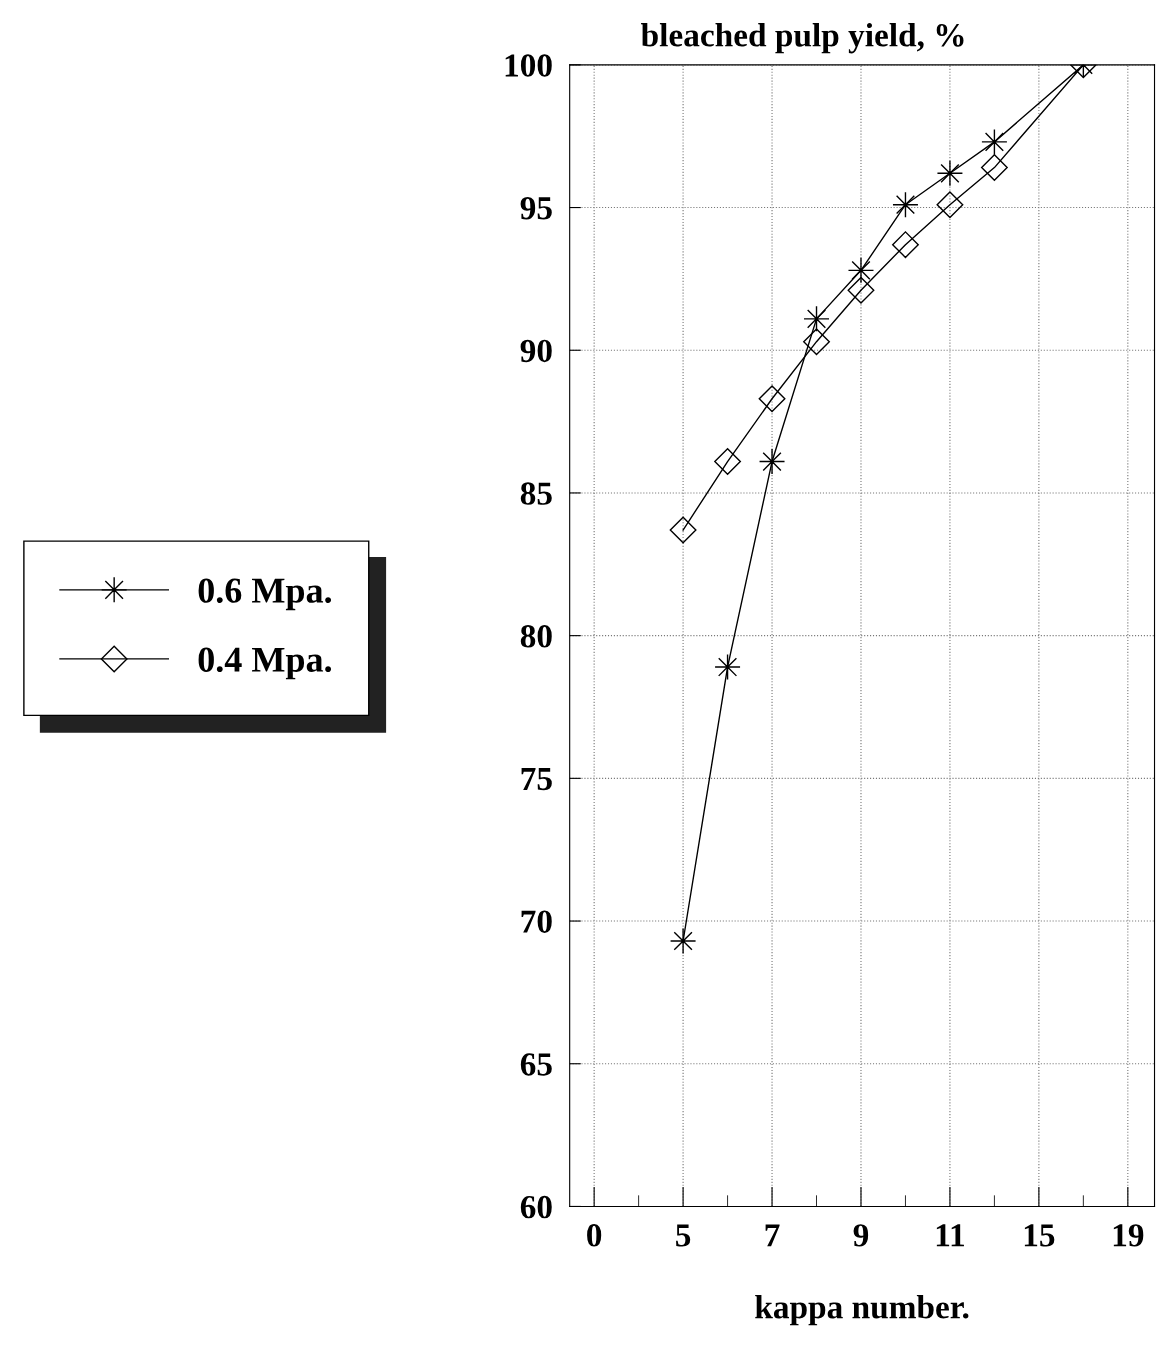 The height and width of the screenshot is (1351, 1165). What do you see at coordinates (861, 1235) in the screenshot?
I see `x-tick-label: 9` at bounding box center [861, 1235].